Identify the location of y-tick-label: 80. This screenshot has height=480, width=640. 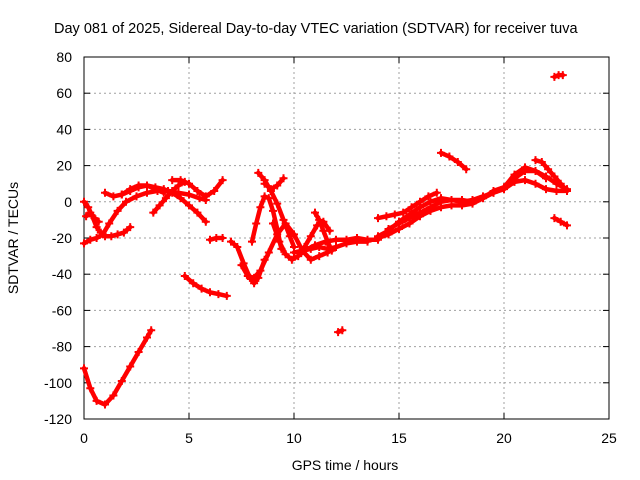
(64, 57).